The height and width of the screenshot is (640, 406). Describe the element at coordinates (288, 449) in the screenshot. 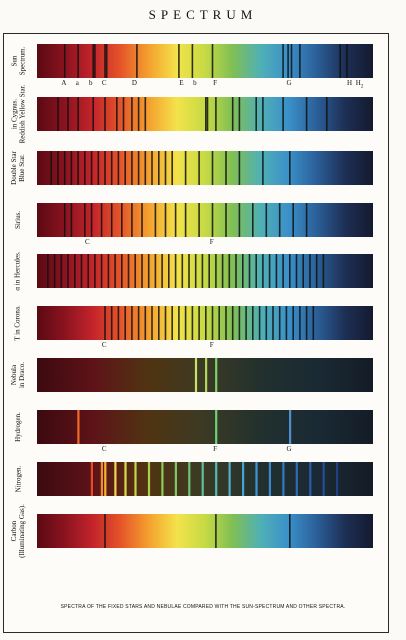

I see `fraunhofer-mark: G` at that location.